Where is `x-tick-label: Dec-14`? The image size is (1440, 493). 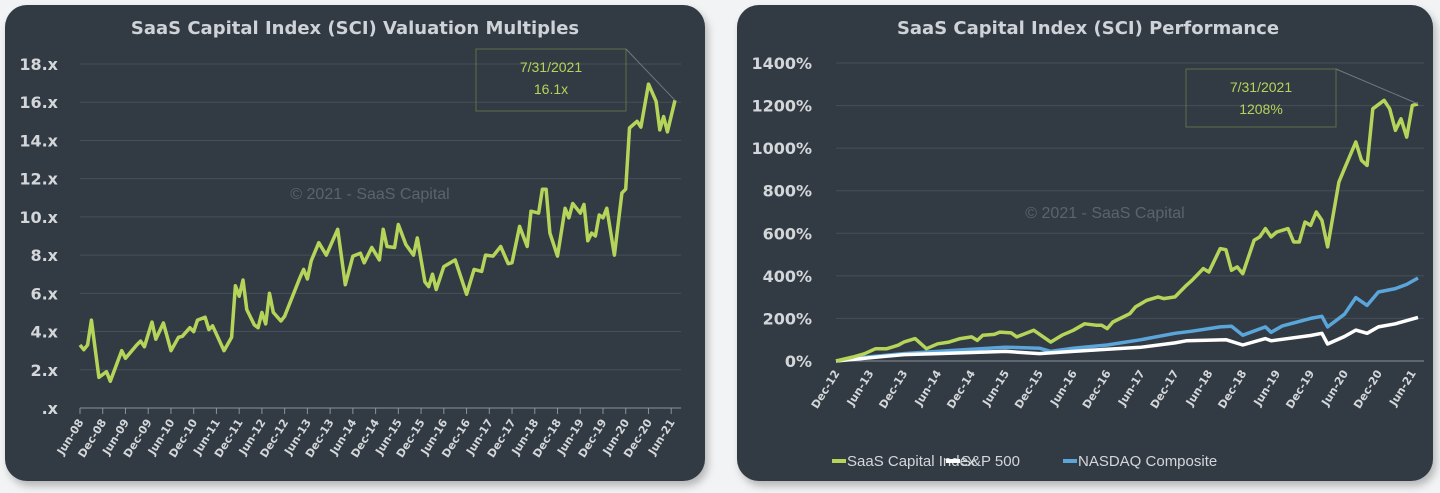
x-tick-label: Dec-14 is located at coordinates (961, 389).